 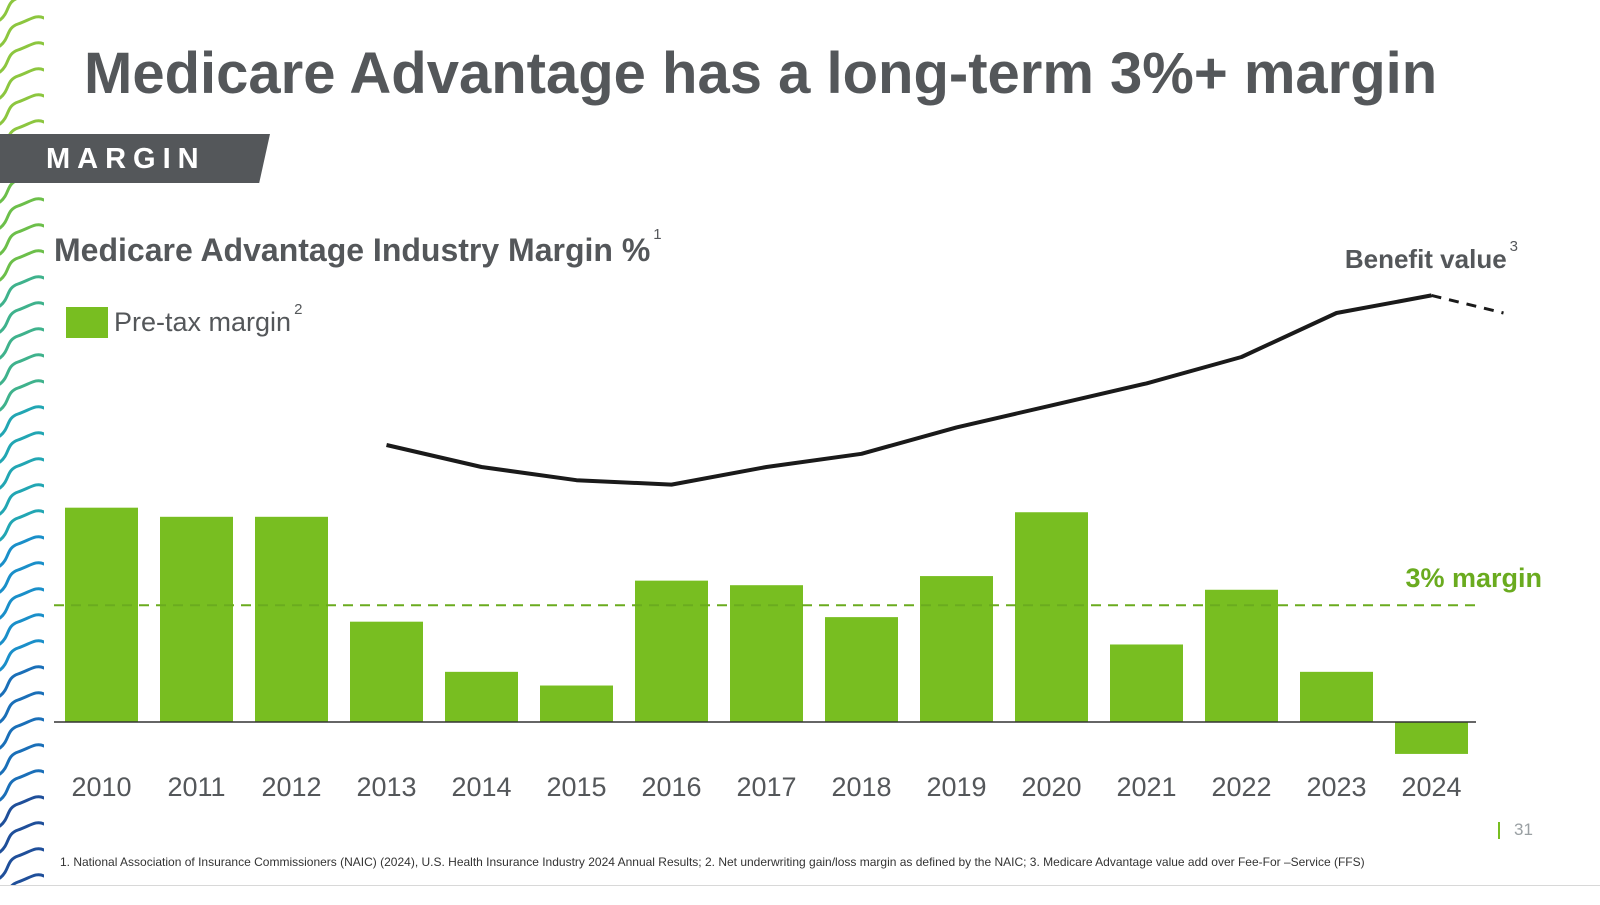 I want to click on bar-2010, so click(x=101, y=614).